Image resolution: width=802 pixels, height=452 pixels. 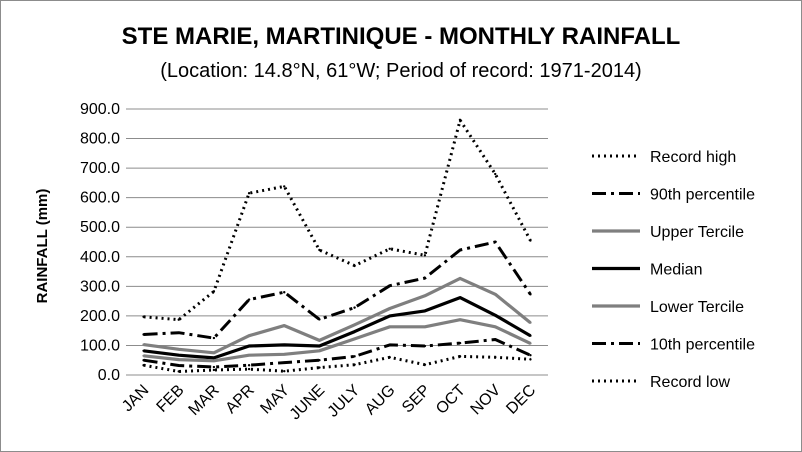 I want to click on x-tick-label: MAR, so click(x=204, y=400).